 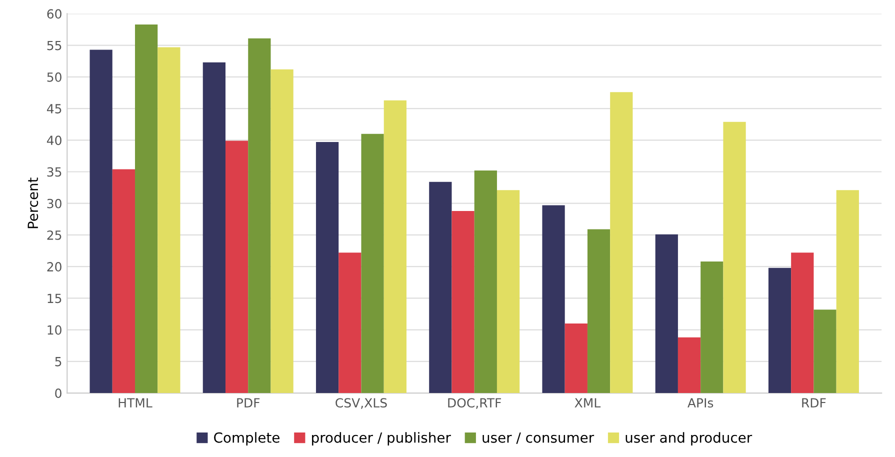 What do you see at coordinates (58, 393) in the screenshot?
I see `y-tick-label: 0` at bounding box center [58, 393].